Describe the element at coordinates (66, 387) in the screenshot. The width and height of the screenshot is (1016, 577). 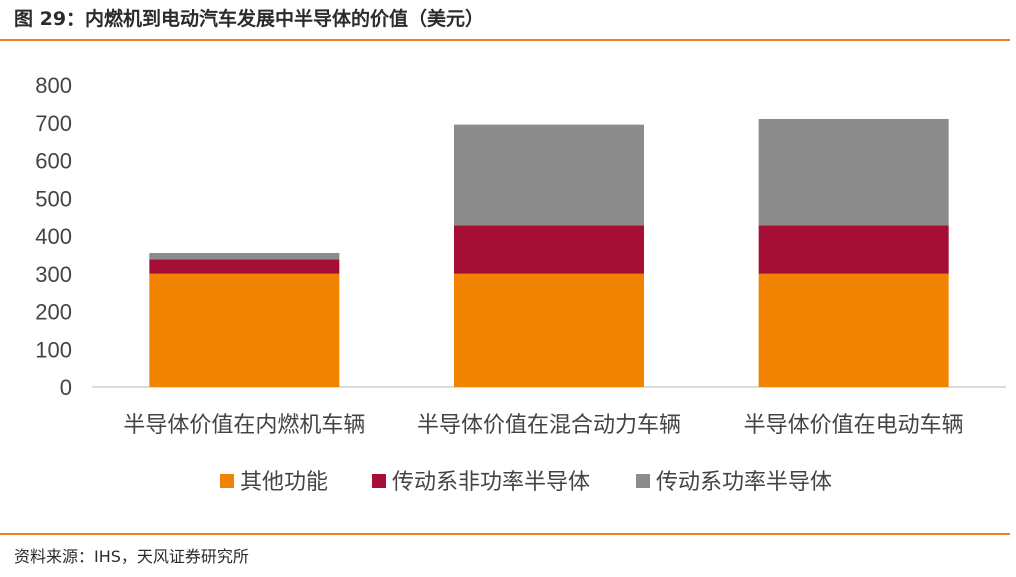
I see `y-tick-label: 0` at that location.